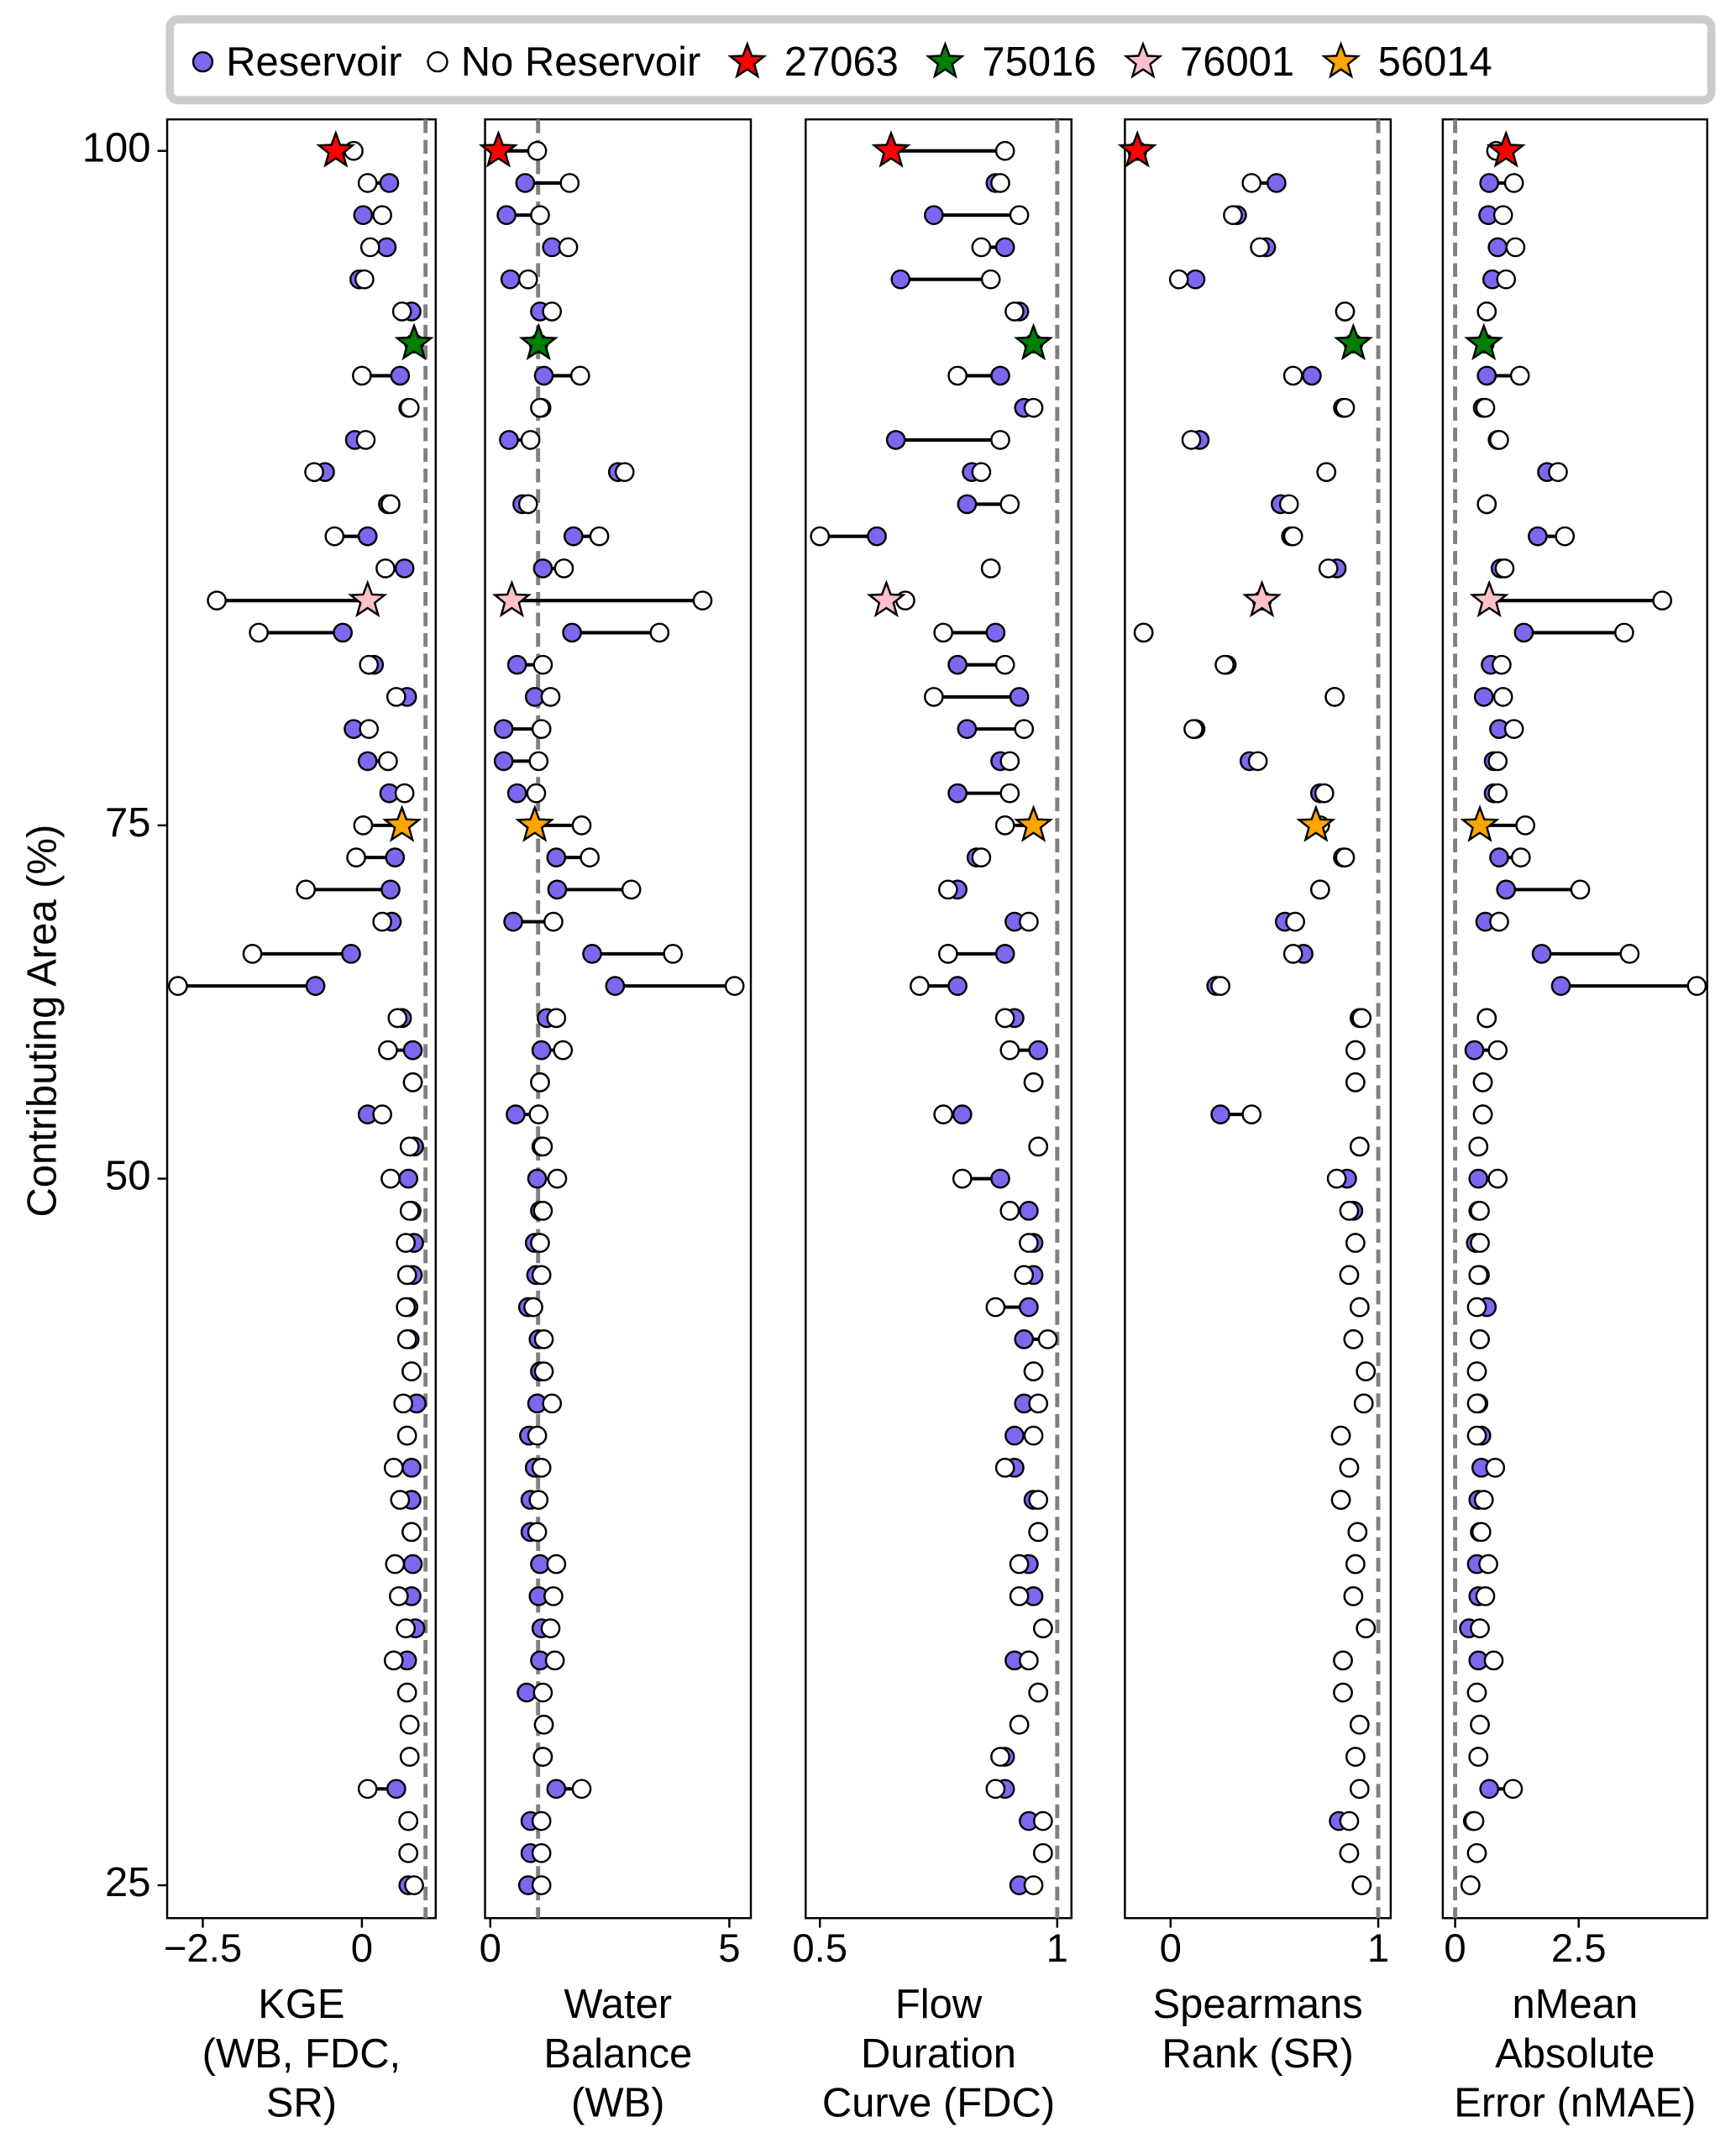 The image size is (1736, 2143). I want to click on x-axis-label: Error (nMAE), so click(1575, 2103).